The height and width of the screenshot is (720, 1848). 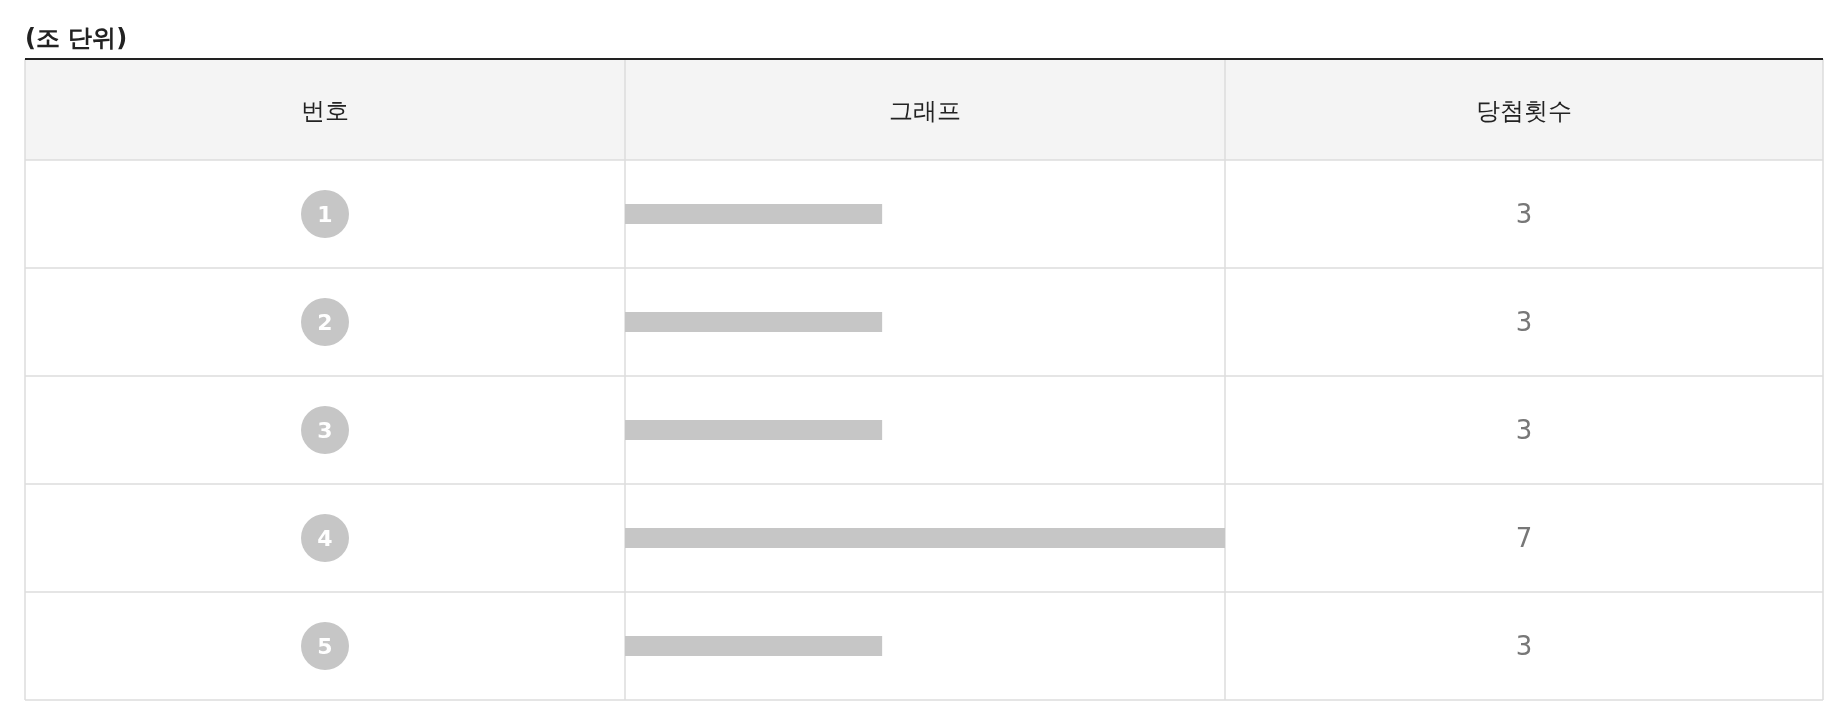 What do you see at coordinates (325, 214) in the screenshot?
I see `y-tick-label: 1` at bounding box center [325, 214].